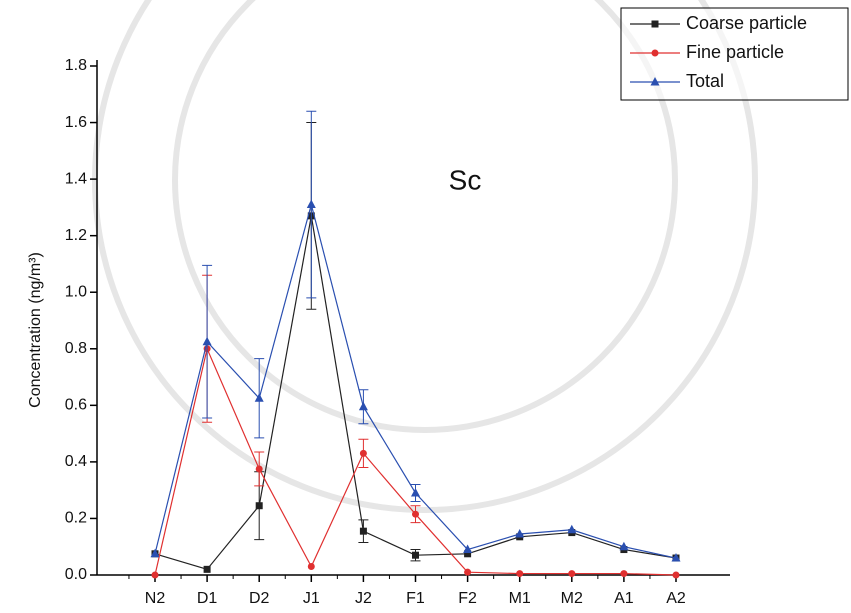 This screenshot has height=613, width=851. What do you see at coordinates (259, 598) in the screenshot?
I see `x-tick-label: D2` at bounding box center [259, 598].